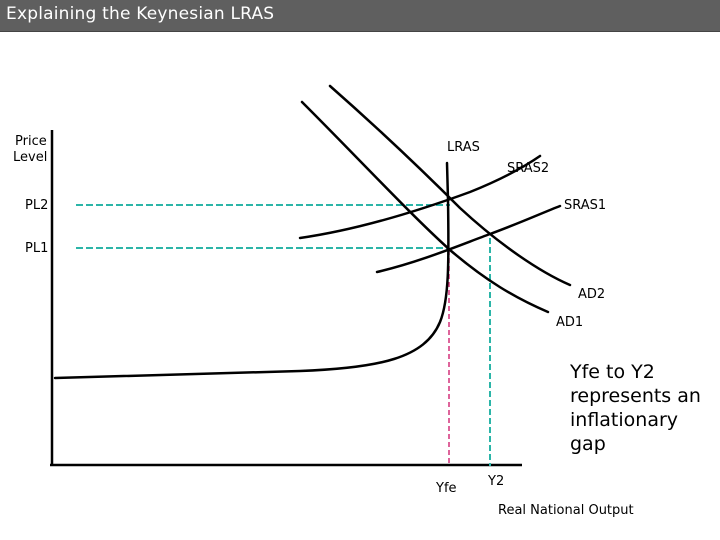  Describe the element at coordinates (30, 157) in the screenshot. I see `y-axis-label-line2: Level` at that location.